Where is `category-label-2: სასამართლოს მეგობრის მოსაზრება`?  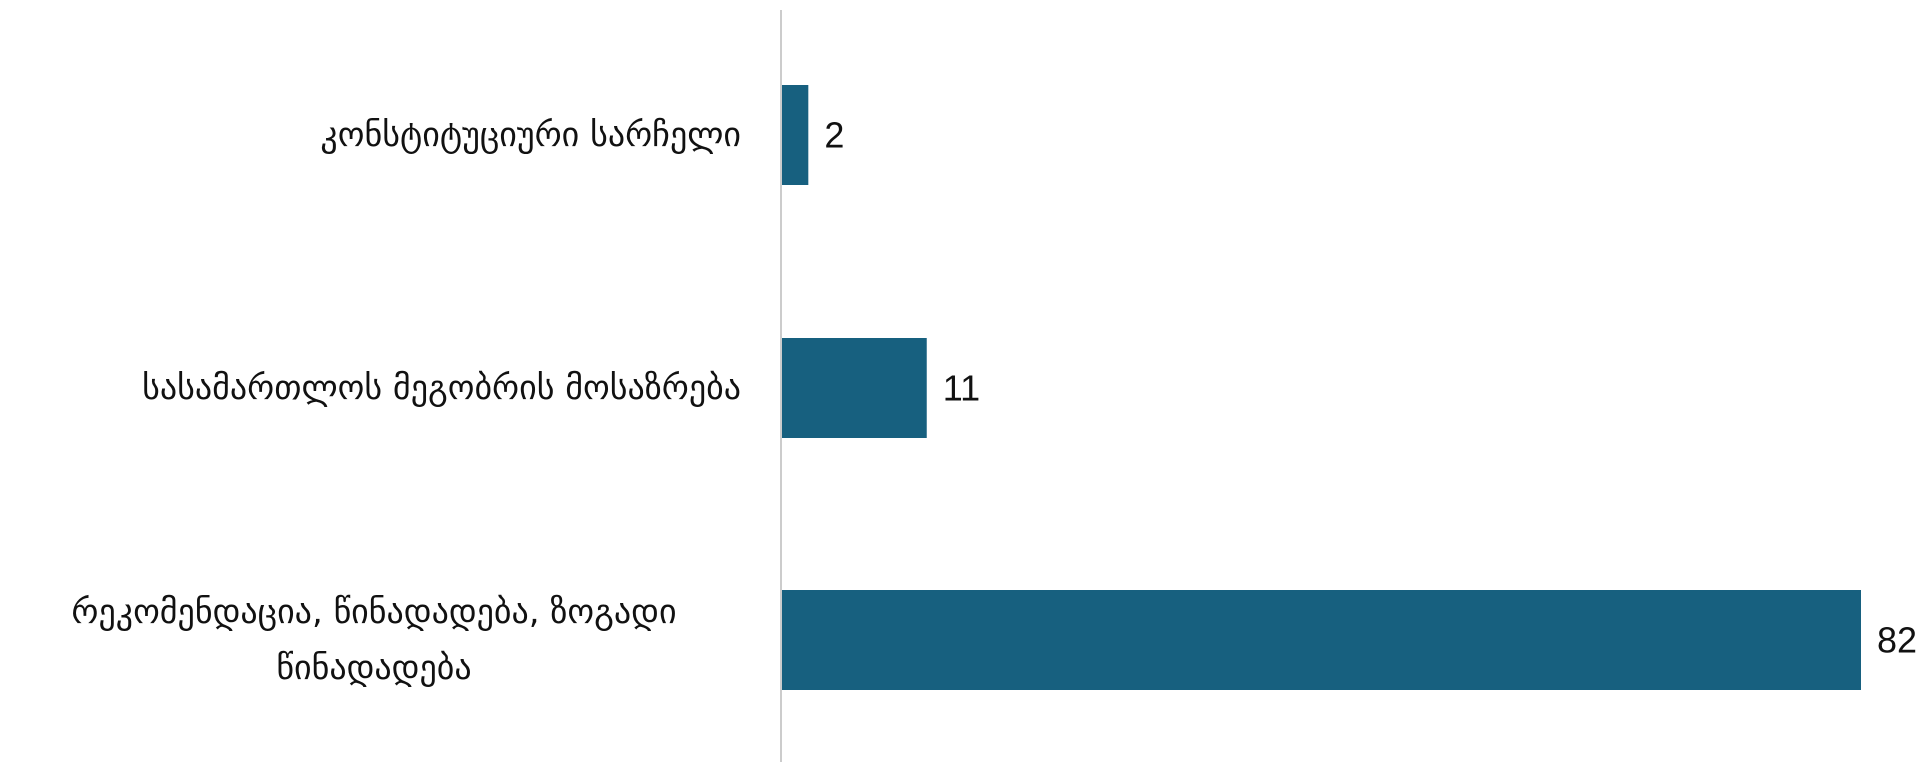 category-label-2: სასამართლოს მეგობრის მოსაზრება is located at coordinates (441, 388).